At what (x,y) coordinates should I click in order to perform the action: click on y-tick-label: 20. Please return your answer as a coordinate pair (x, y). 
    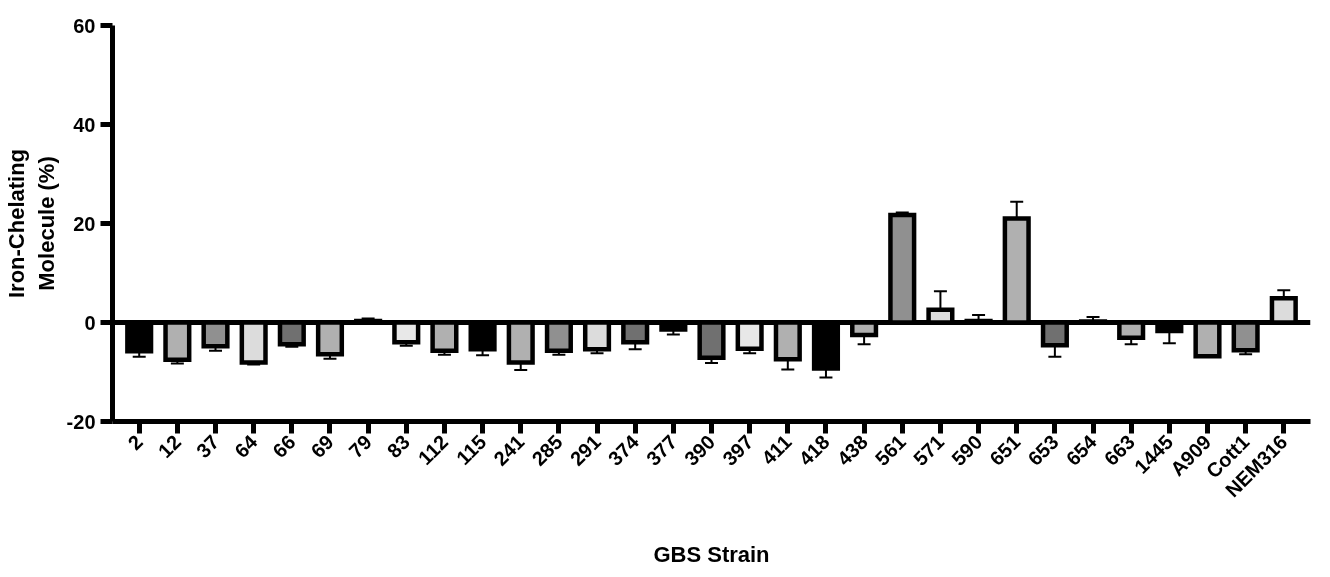
    Looking at the image, I should click on (84, 223).